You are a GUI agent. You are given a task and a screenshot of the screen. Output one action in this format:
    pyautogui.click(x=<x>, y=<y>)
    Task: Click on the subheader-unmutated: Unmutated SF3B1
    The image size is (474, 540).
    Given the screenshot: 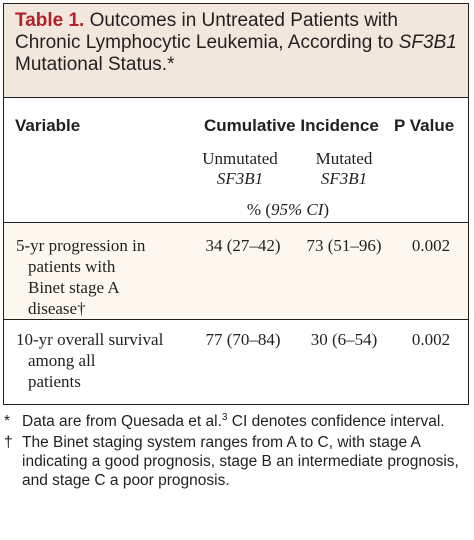 What is the action you would take?
    pyautogui.click(x=240, y=169)
    